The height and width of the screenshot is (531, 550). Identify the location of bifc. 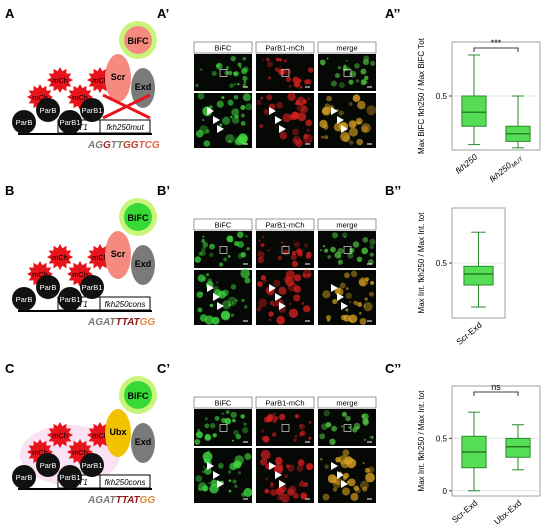
(138, 217).